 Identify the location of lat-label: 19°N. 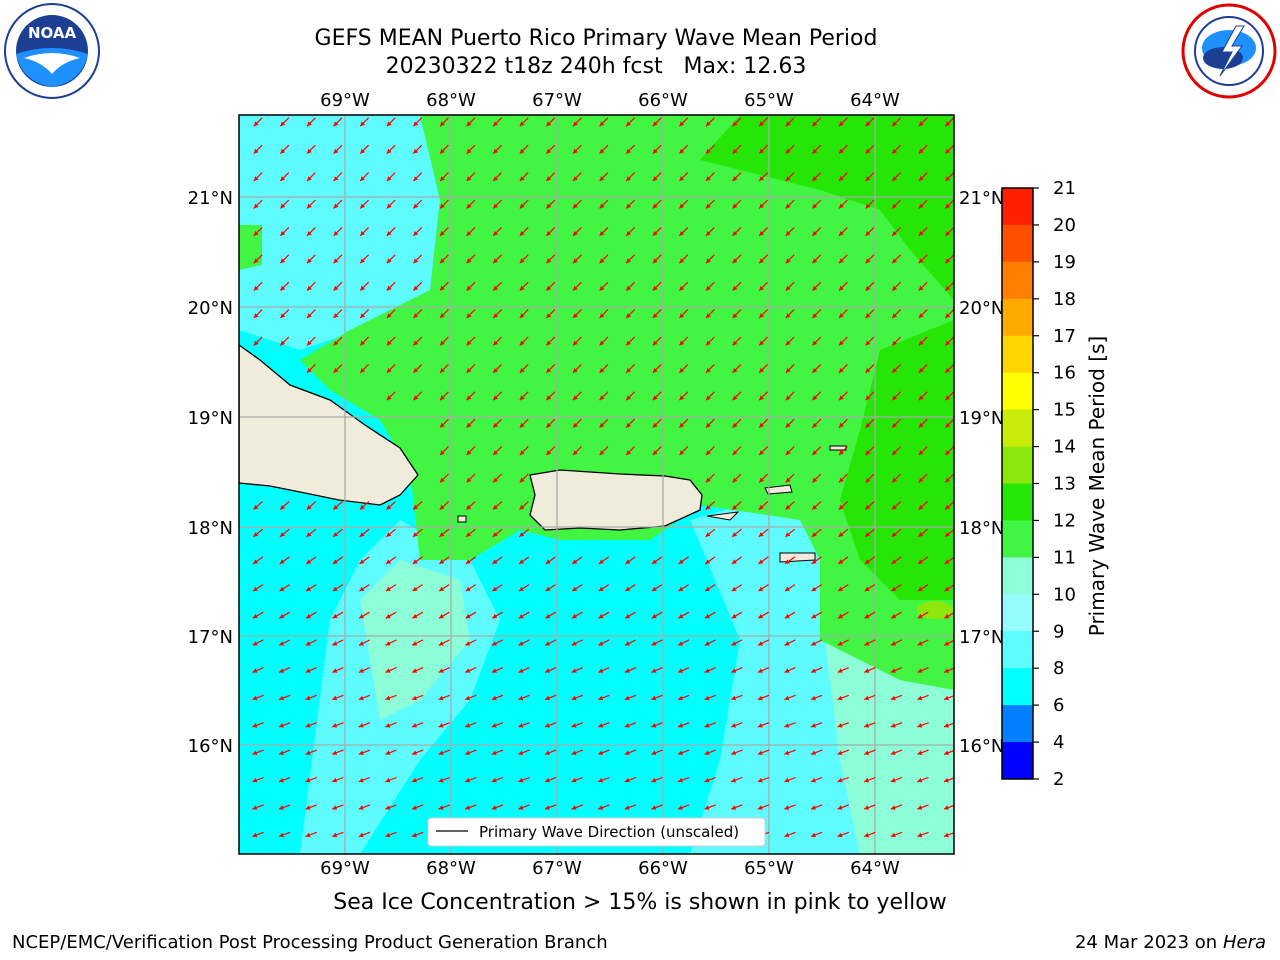
(981, 418).